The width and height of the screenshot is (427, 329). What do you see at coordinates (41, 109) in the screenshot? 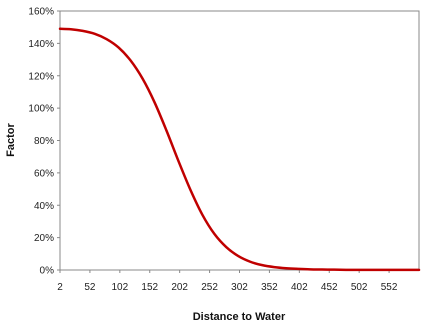
I see `y-tick-label: 100%` at bounding box center [41, 109].